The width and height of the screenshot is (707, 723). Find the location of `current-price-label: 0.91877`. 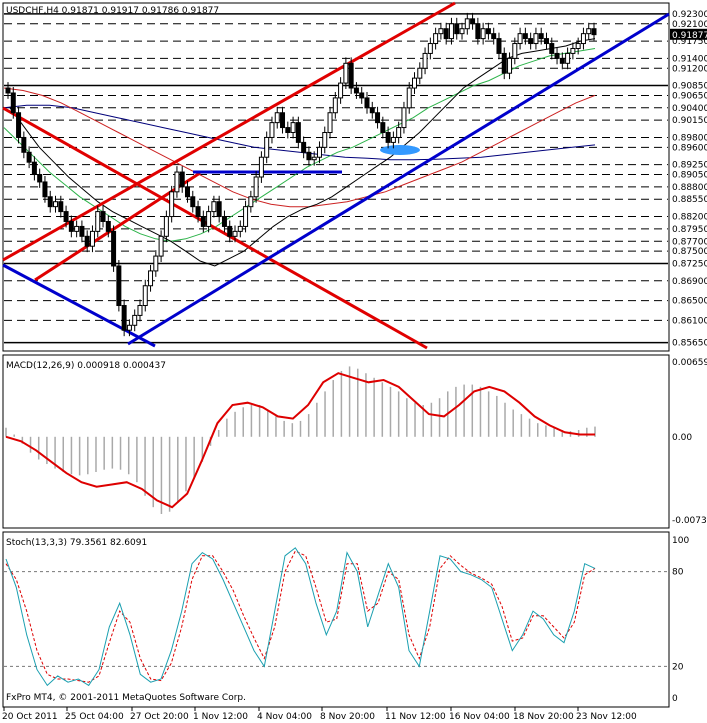

current-price-label: 0.91877 is located at coordinates (689, 36).